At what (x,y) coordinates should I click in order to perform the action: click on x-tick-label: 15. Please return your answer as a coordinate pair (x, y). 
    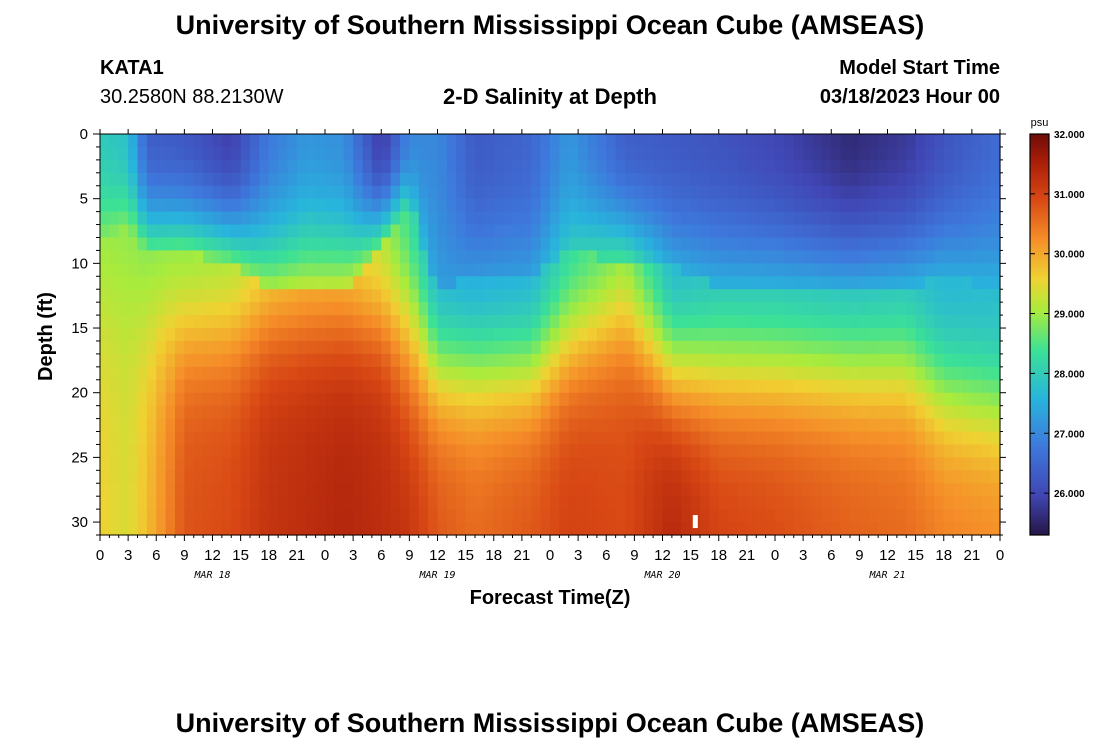
    Looking at the image, I should click on (465, 555).